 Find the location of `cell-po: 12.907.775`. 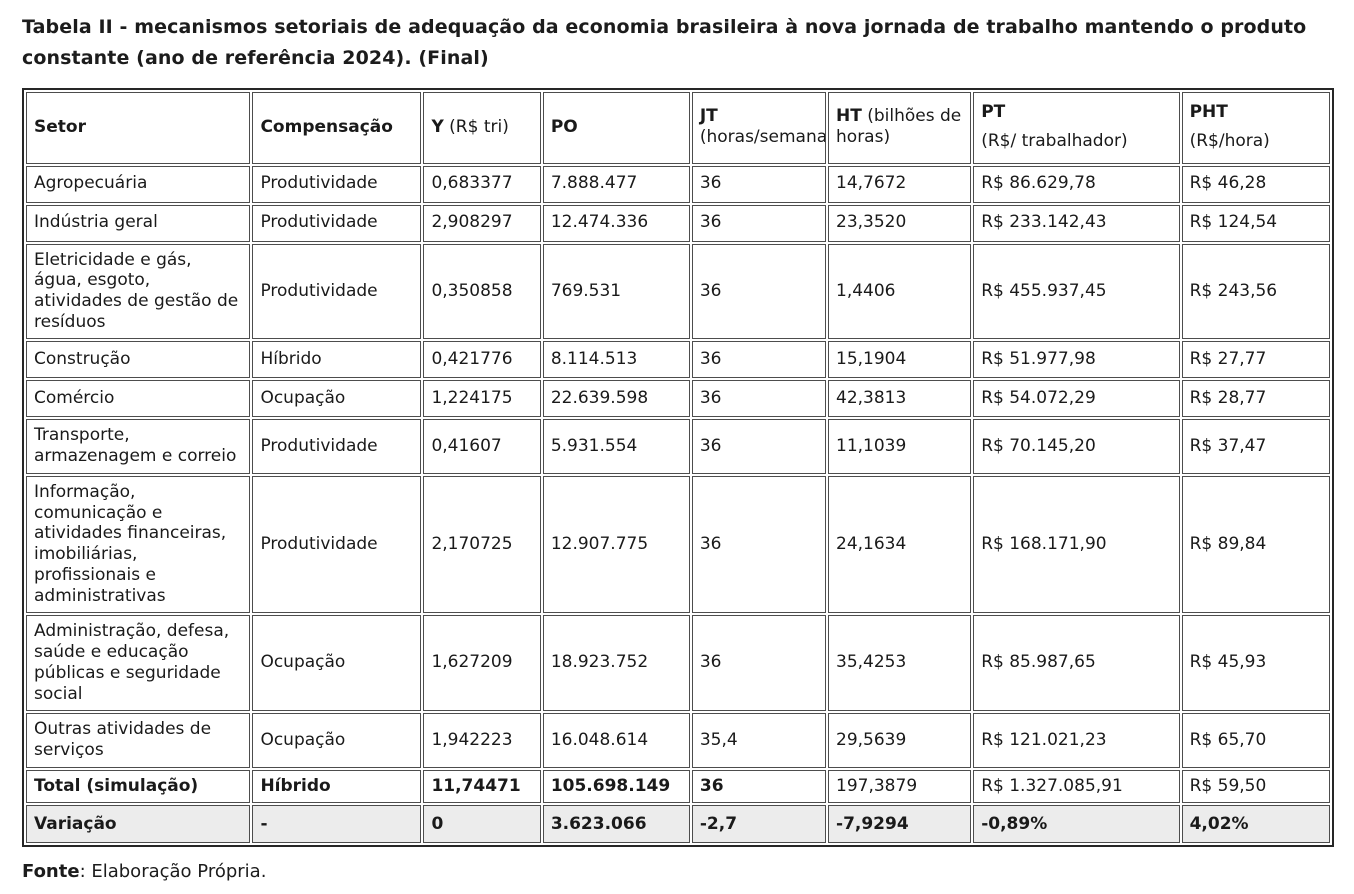

cell-po: 12.907.775 is located at coordinates (616, 544).